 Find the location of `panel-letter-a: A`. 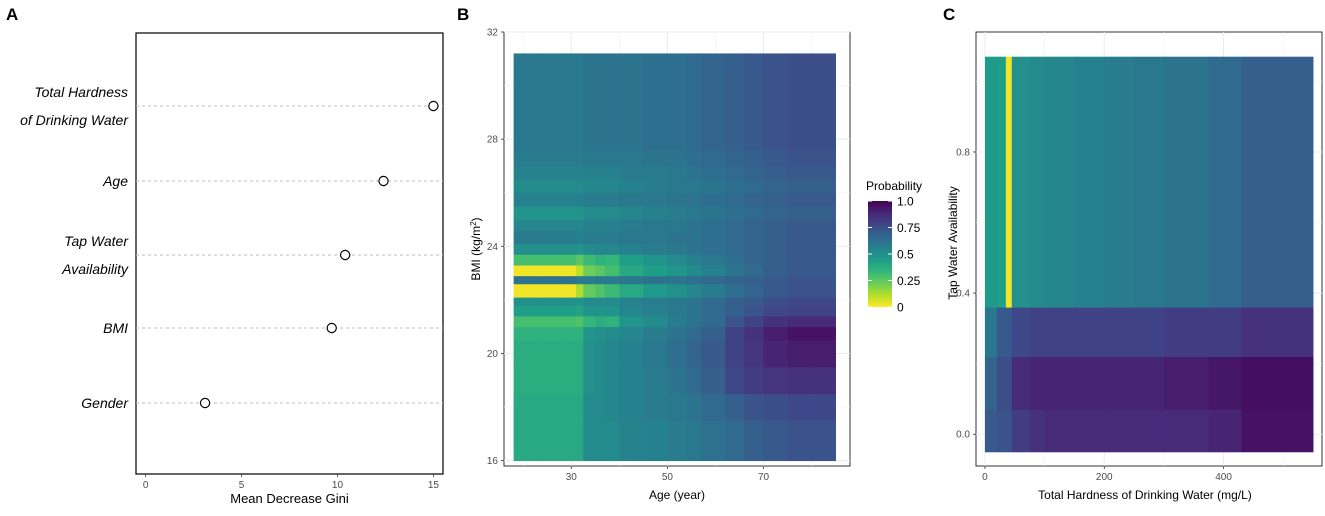

panel-letter-a: A is located at coordinates (12, 14).